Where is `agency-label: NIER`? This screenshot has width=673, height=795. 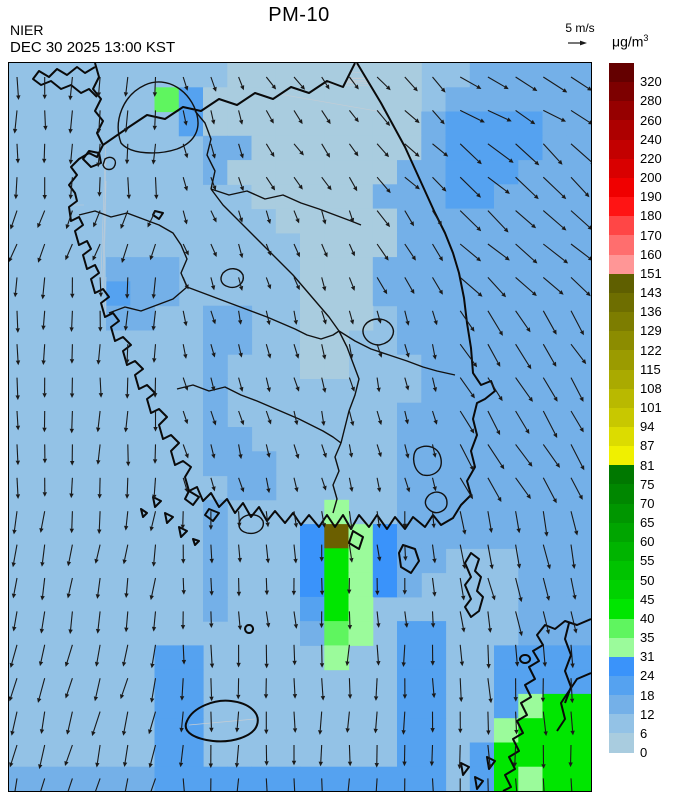 agency-label: NIER is located at coordinates (27, 30).